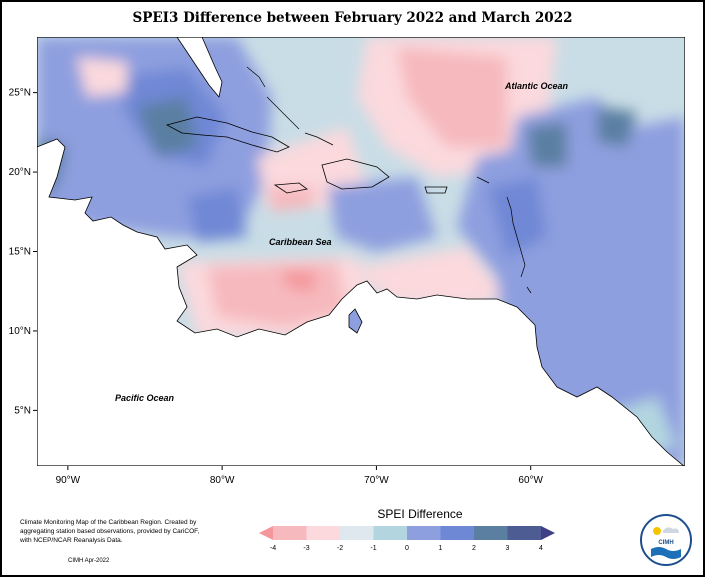 This screenshot has height=577, width=705. I want to click on legend-arrow-low, so click(266, 533).